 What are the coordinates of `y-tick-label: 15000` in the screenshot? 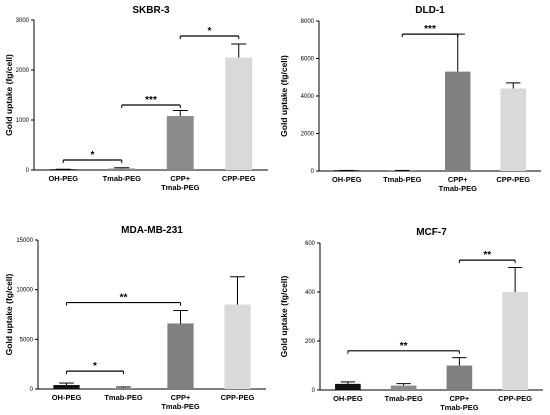 It's located at (24, 241).